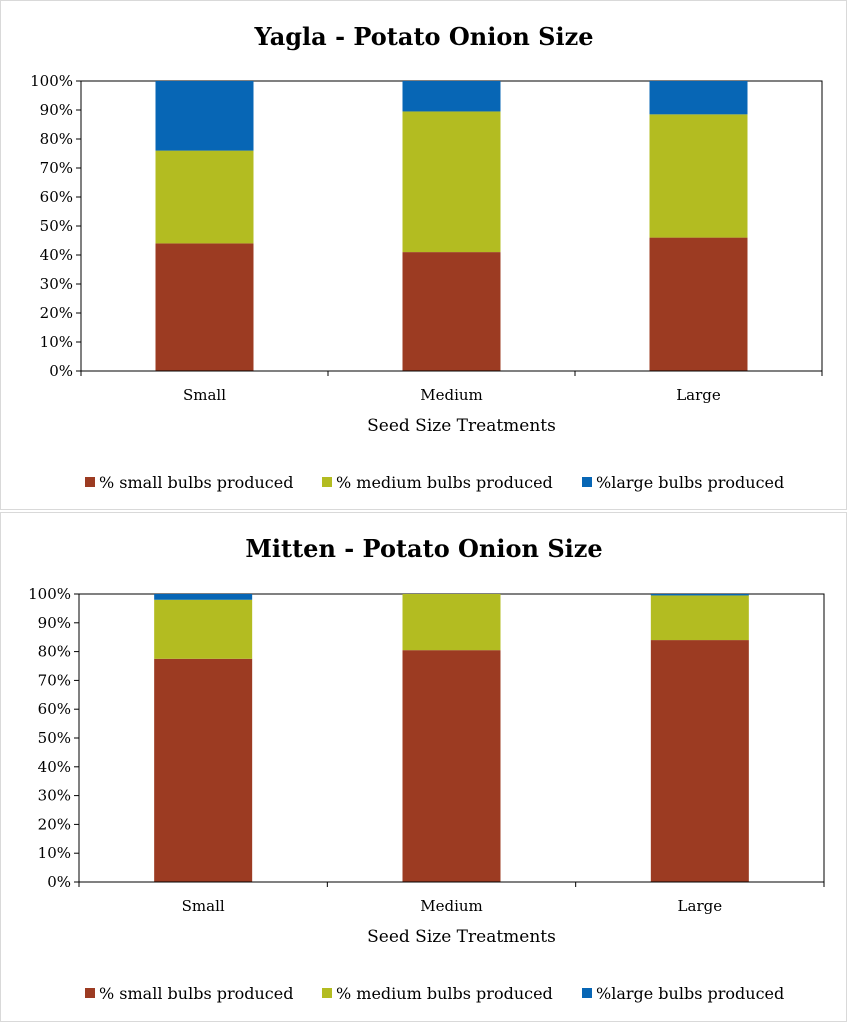  Describe the element at coordinates (423, 548) in the screenshot. I see `chart-title: Mitten - Potato Onion Size` at that location.